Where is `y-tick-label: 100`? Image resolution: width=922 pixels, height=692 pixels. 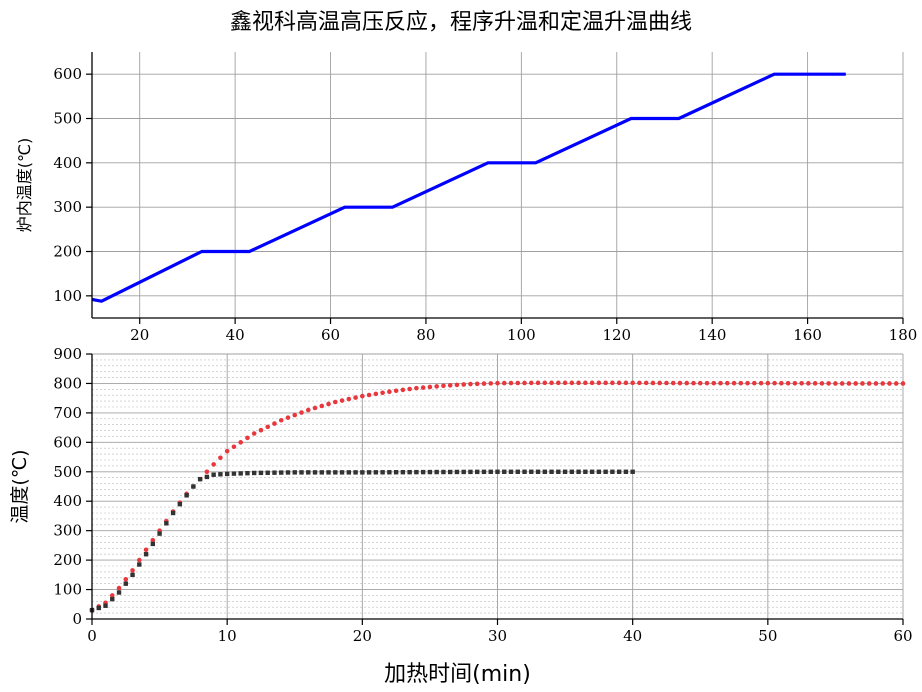
y-tick-label: 100 is located at coordinates (67, 590).